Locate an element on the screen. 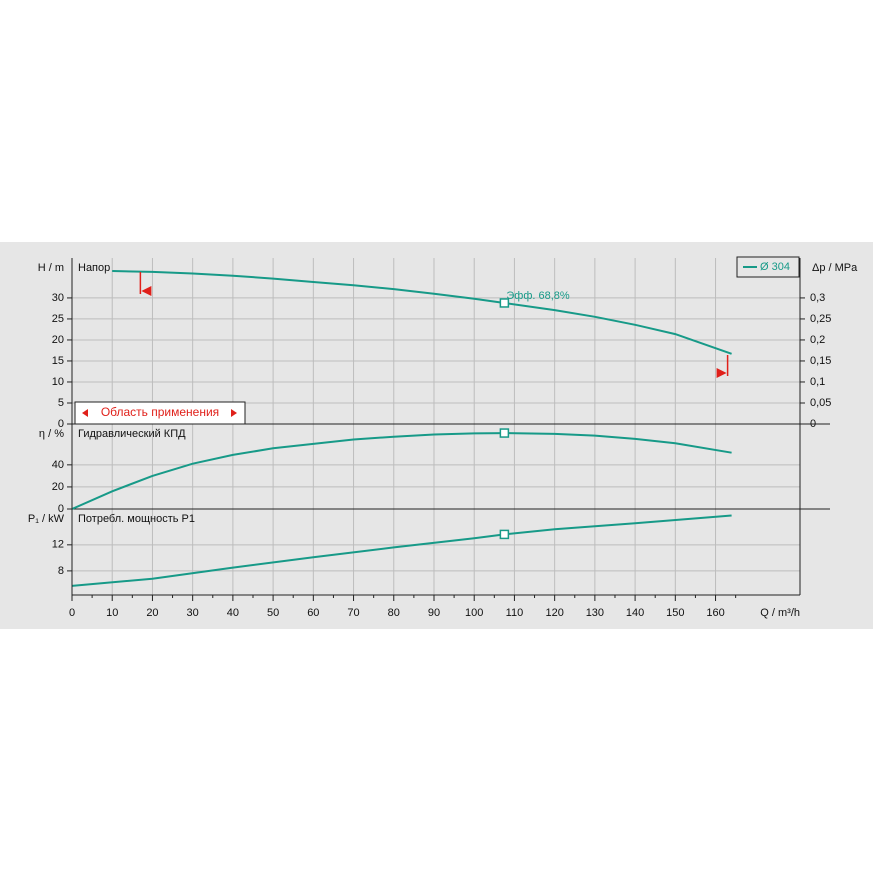  x-tick-label: 50 is located at coordinates (273, 613).